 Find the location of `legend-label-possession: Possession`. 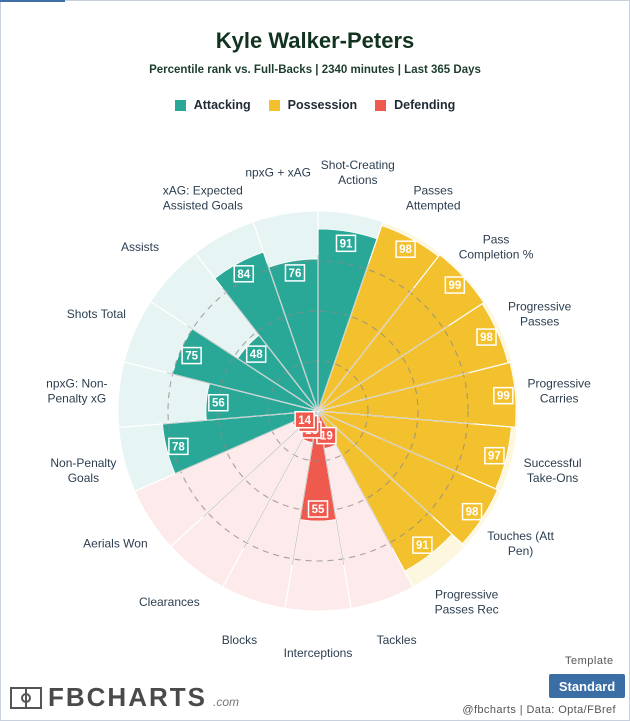

legend-label-possession: Possession is located at coordinates (322, 105).